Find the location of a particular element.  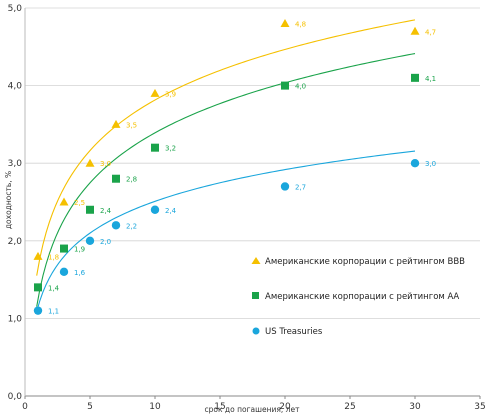

data-label-aa: 3,2 is located at coordinates (170, 149).